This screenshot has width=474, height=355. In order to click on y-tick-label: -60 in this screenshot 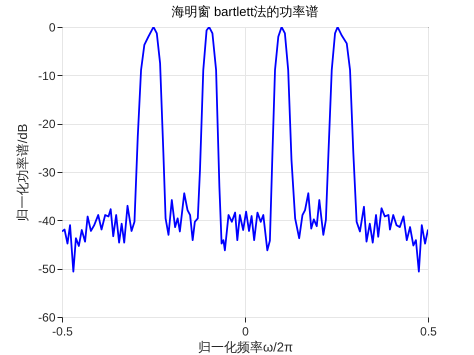, I will do `click(47, 317)`.